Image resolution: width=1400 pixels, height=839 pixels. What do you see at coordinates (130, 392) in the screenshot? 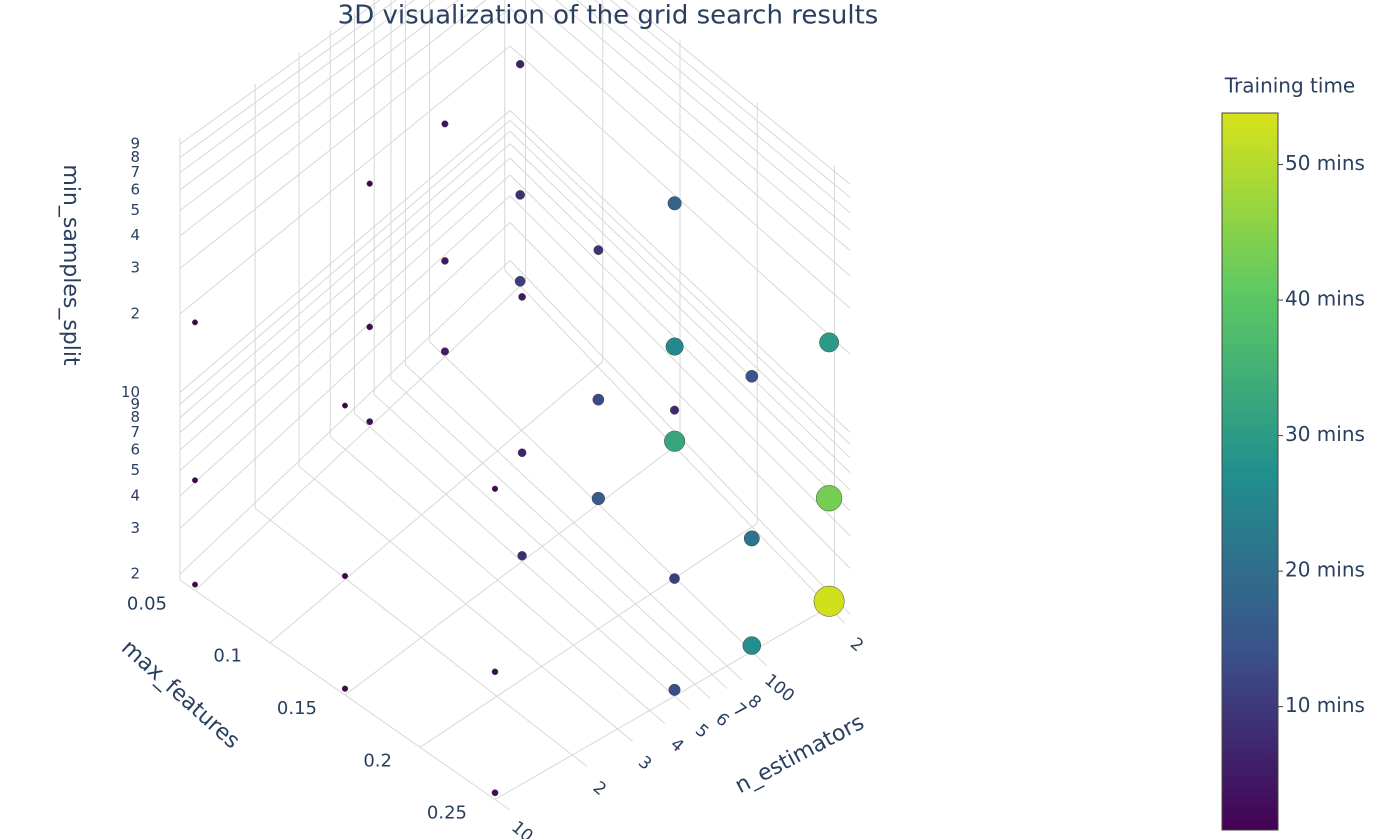
I see `z-tick-label: 10` at bounding box center [130, 392].